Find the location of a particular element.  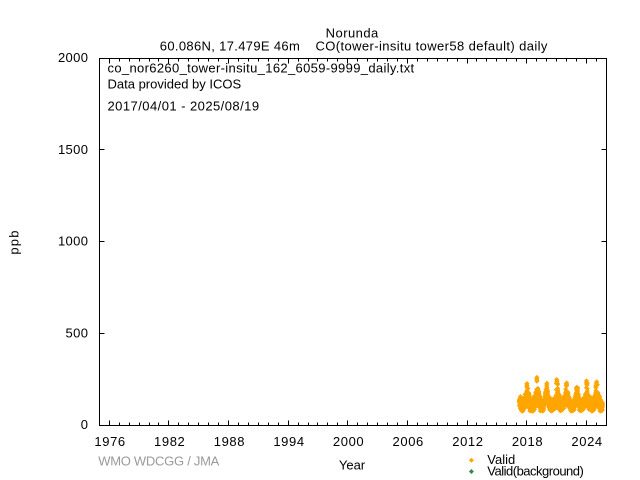

svg-text: 1994 is located at coordinates (288, 441).